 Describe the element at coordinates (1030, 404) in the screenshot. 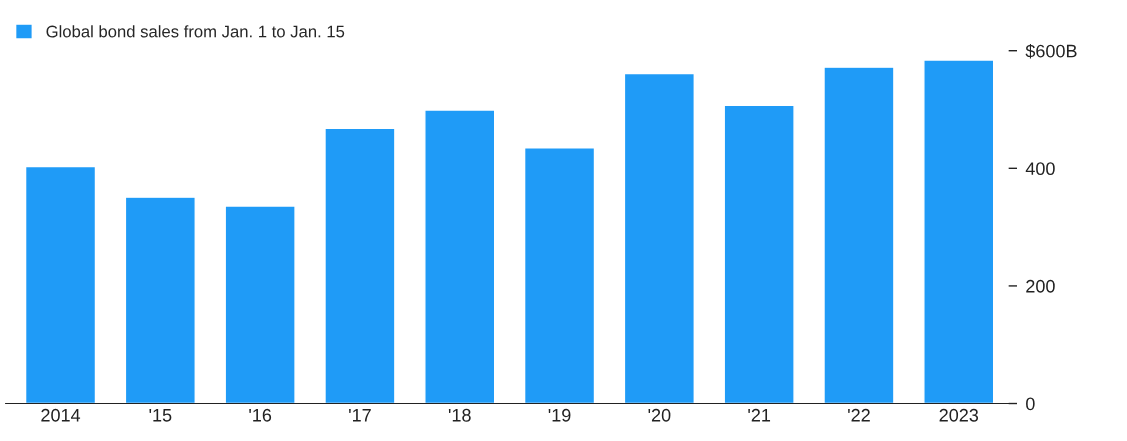

I see `y-tick-label: 0` at that location.